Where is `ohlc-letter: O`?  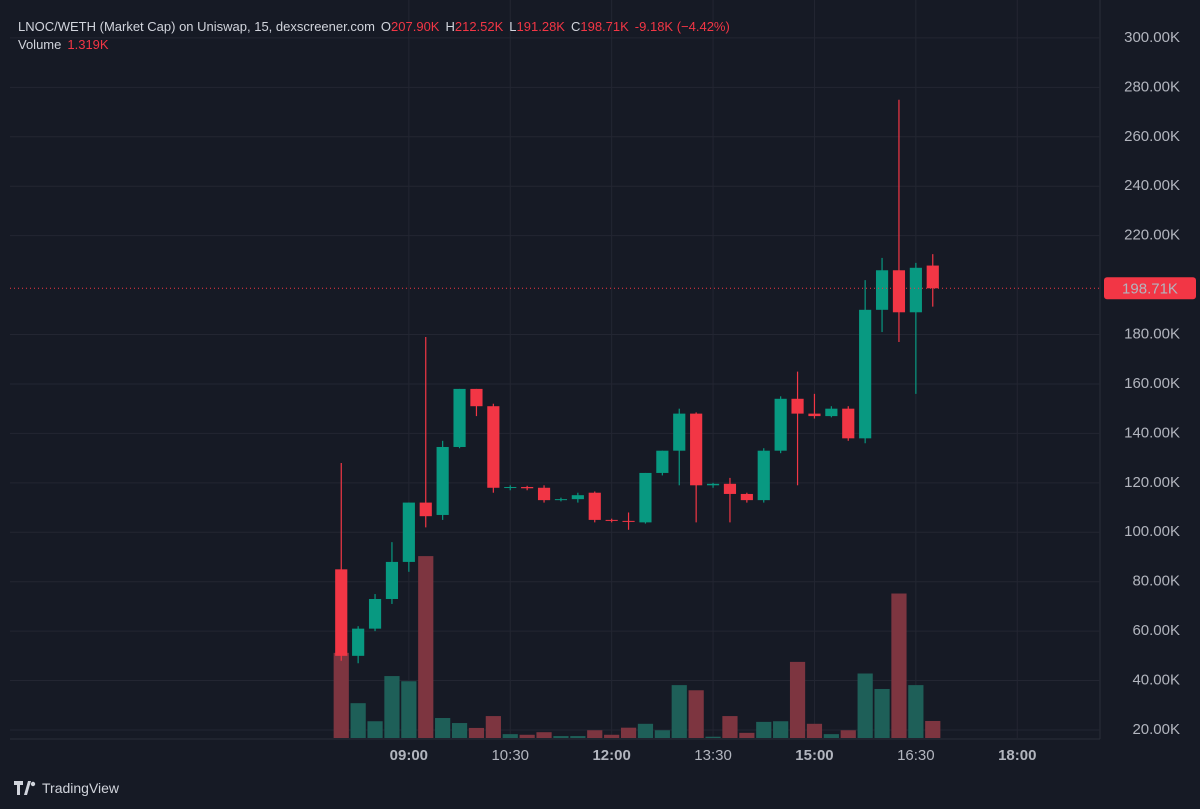
ohlc-letter: O is located at coordinates (386, 26).